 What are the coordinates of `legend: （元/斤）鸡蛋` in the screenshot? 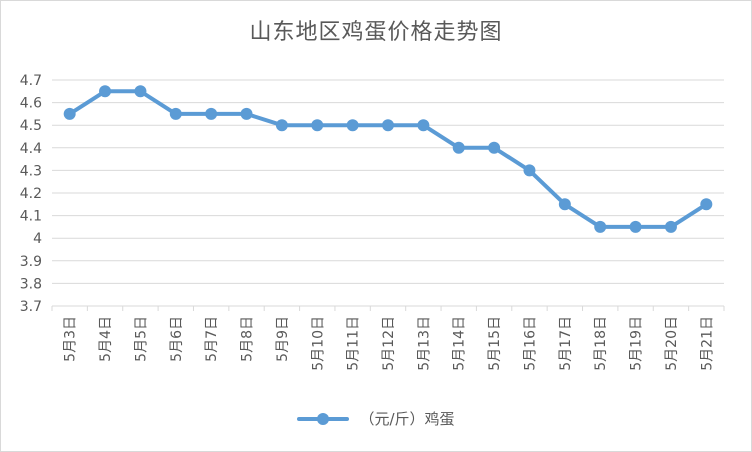 It's located at (376, 418).